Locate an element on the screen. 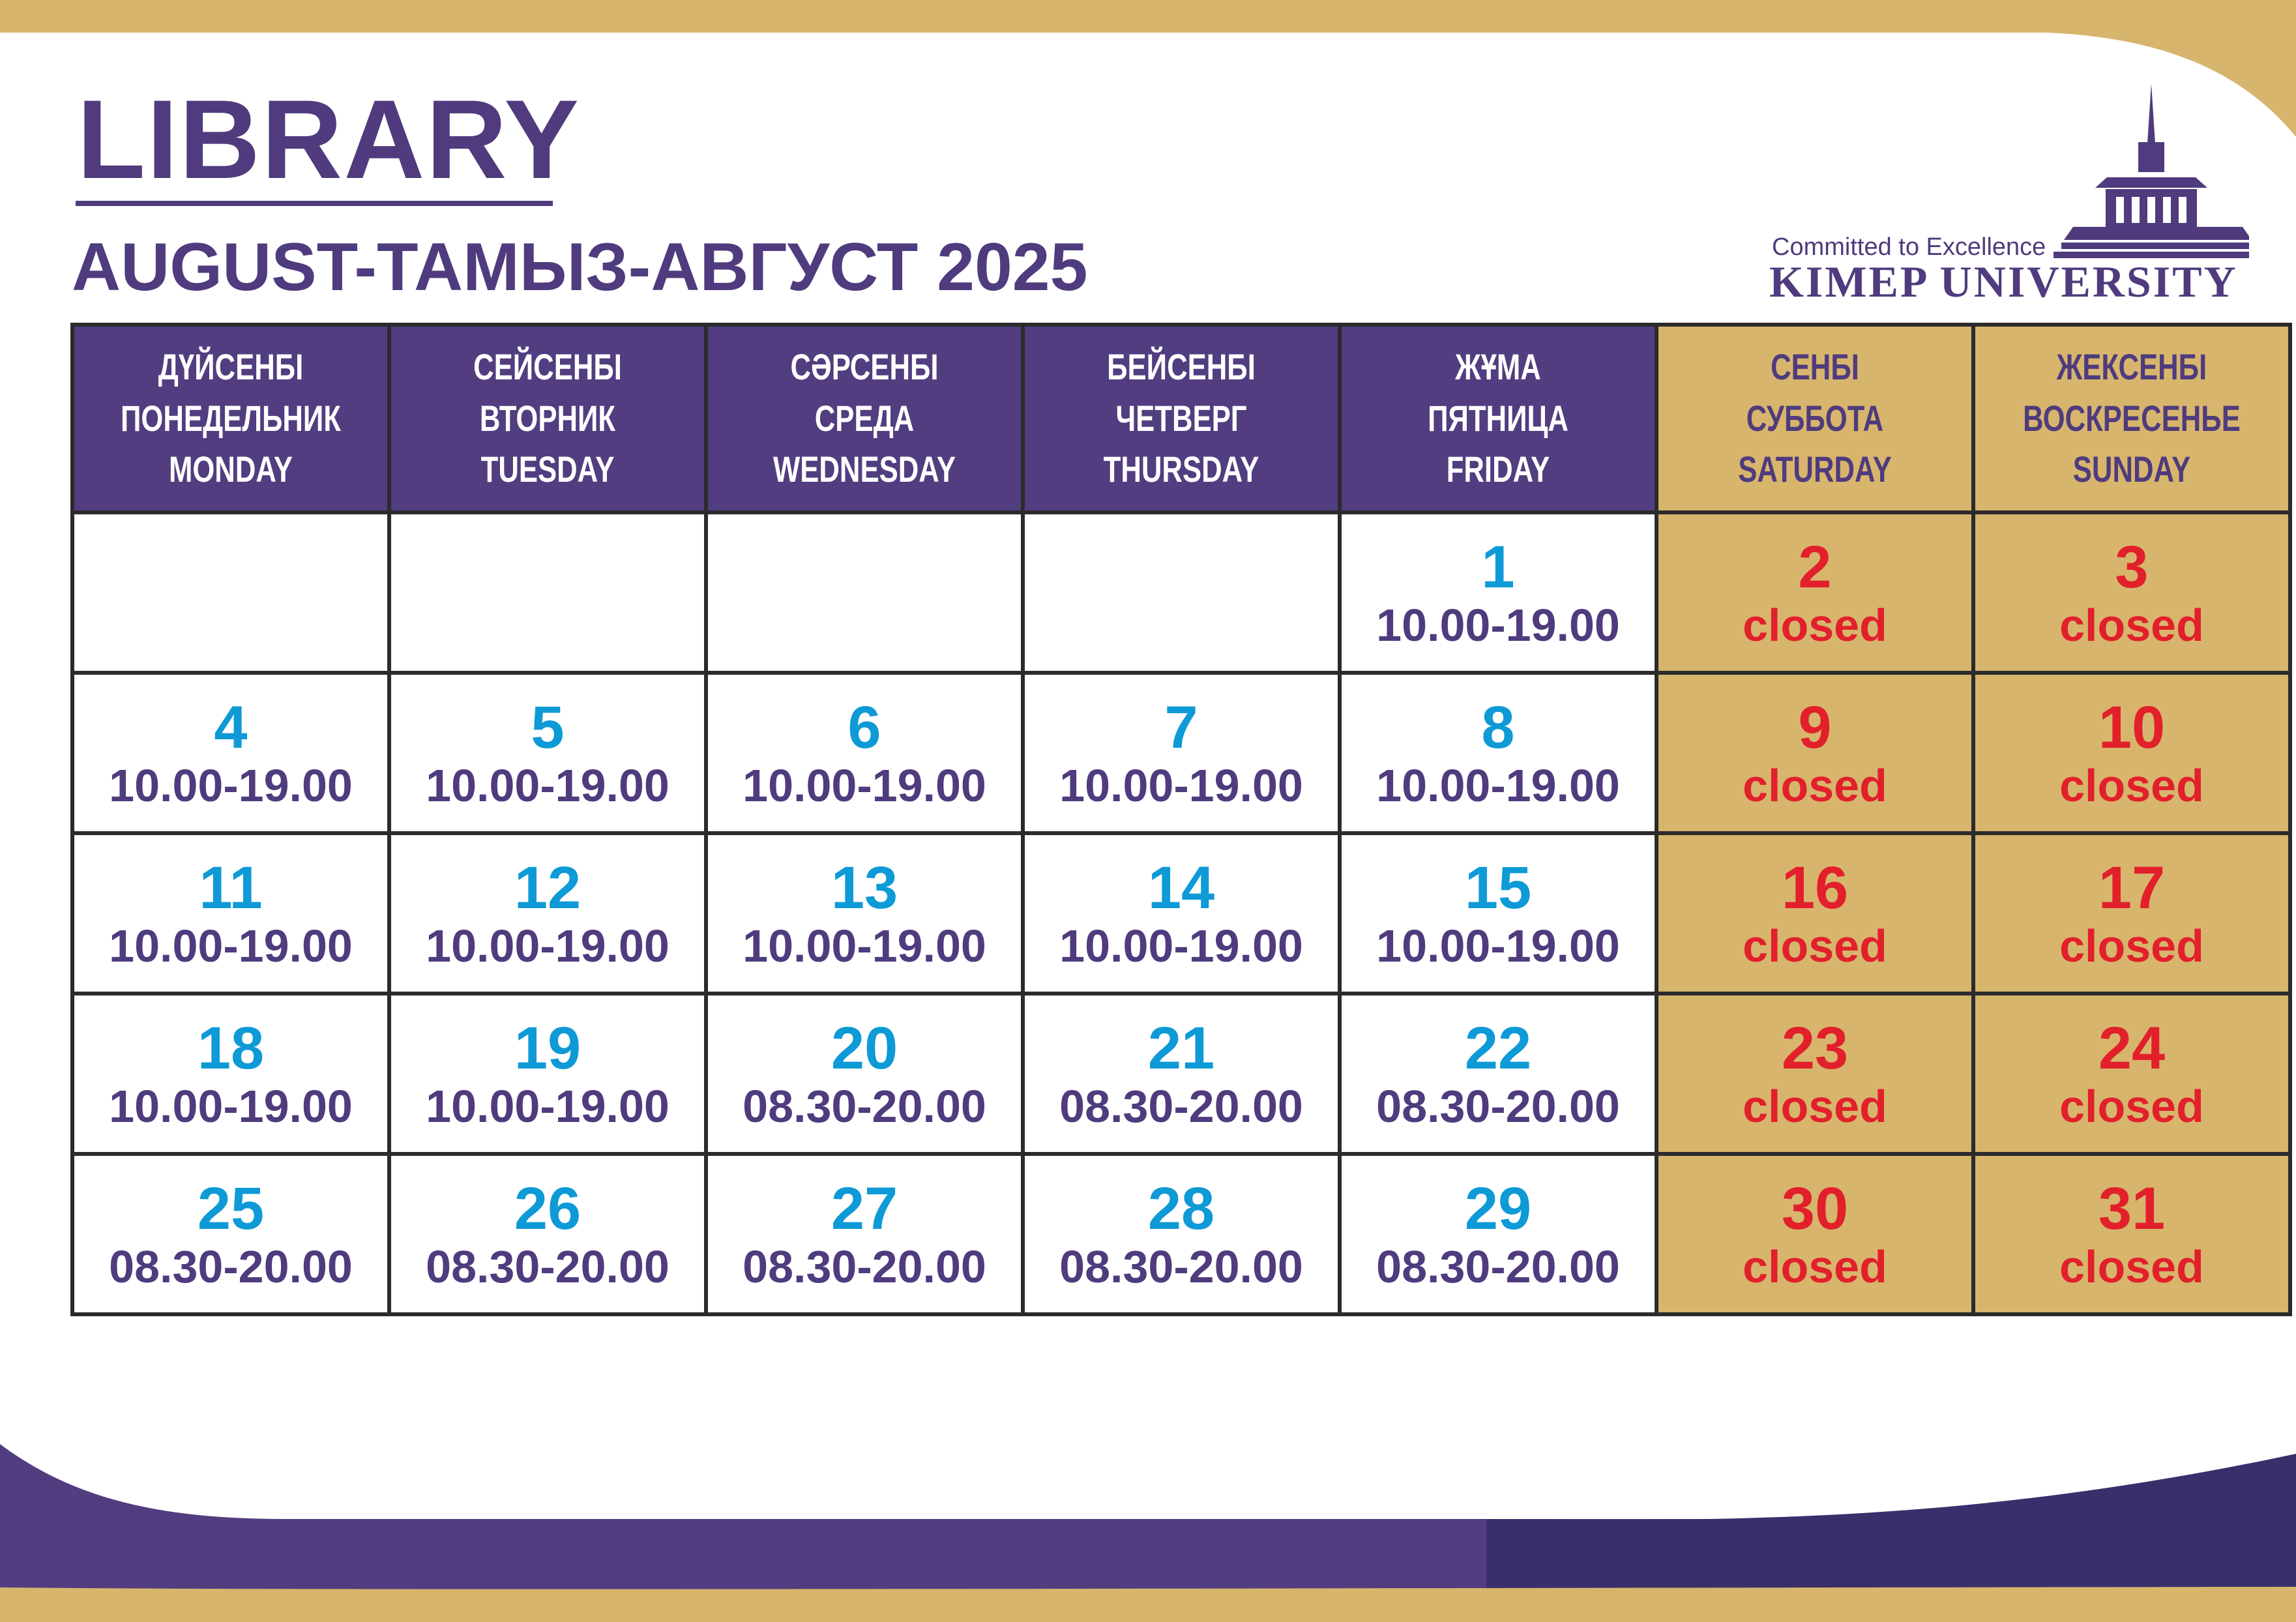 The height and width of the screenshot is (1622, 2296). weekday-en: THURSDAY is located at coordinates (1181, 469).